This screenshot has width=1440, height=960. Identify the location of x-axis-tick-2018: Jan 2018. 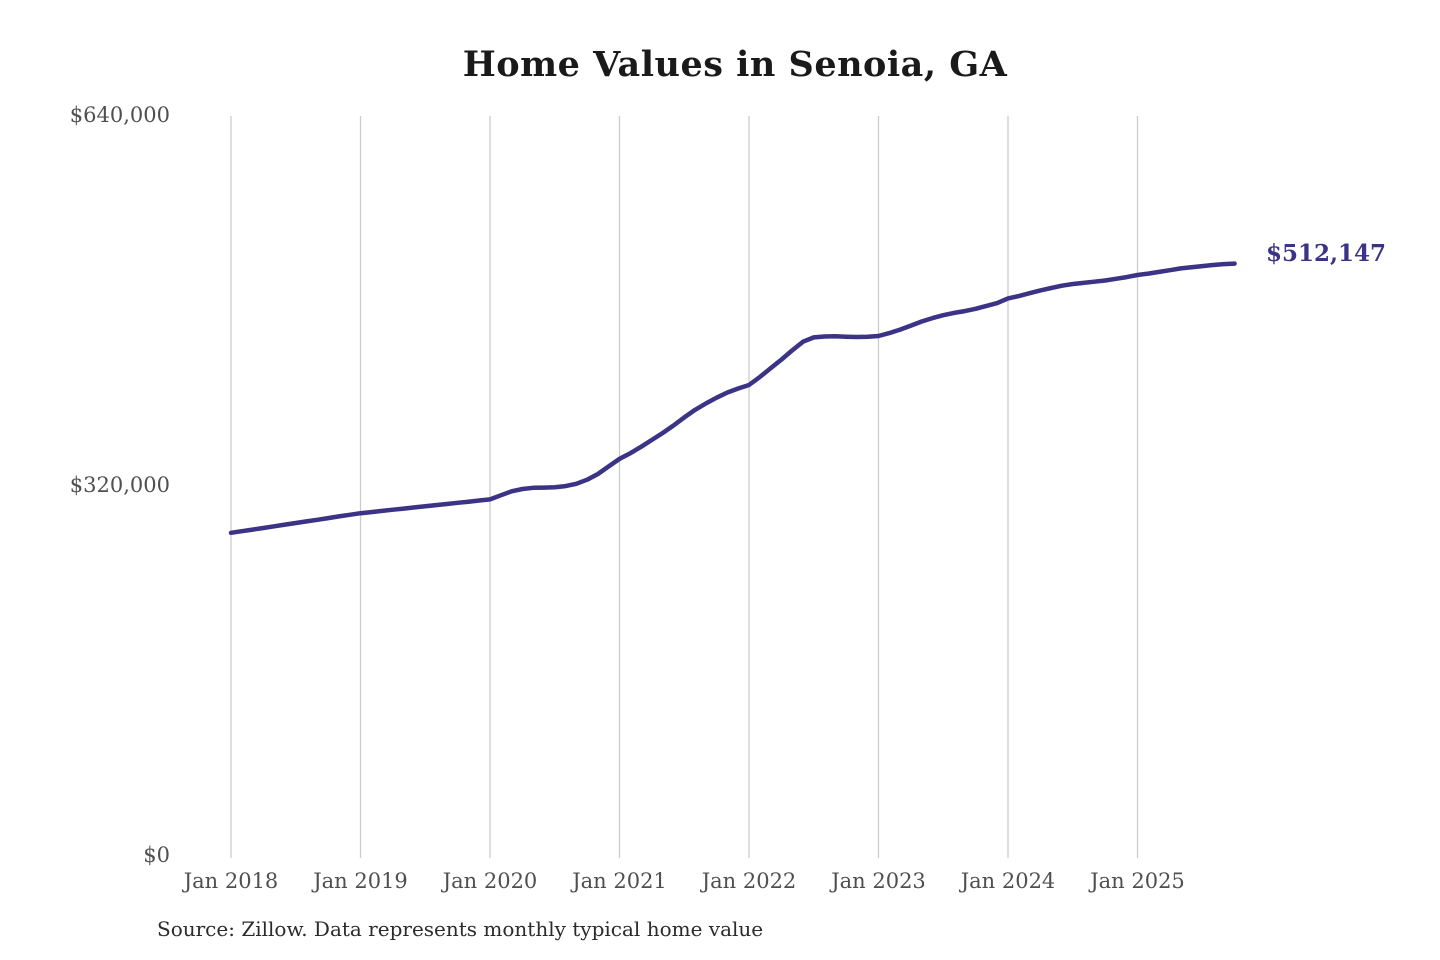
(231, 881).